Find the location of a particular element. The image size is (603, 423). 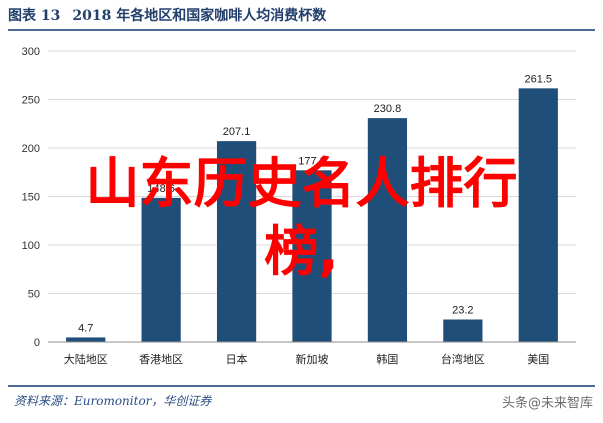

figure-title-text: 2018 年各地区和国家咖啡人均消费杯数 is located at coordinates (199, 16).